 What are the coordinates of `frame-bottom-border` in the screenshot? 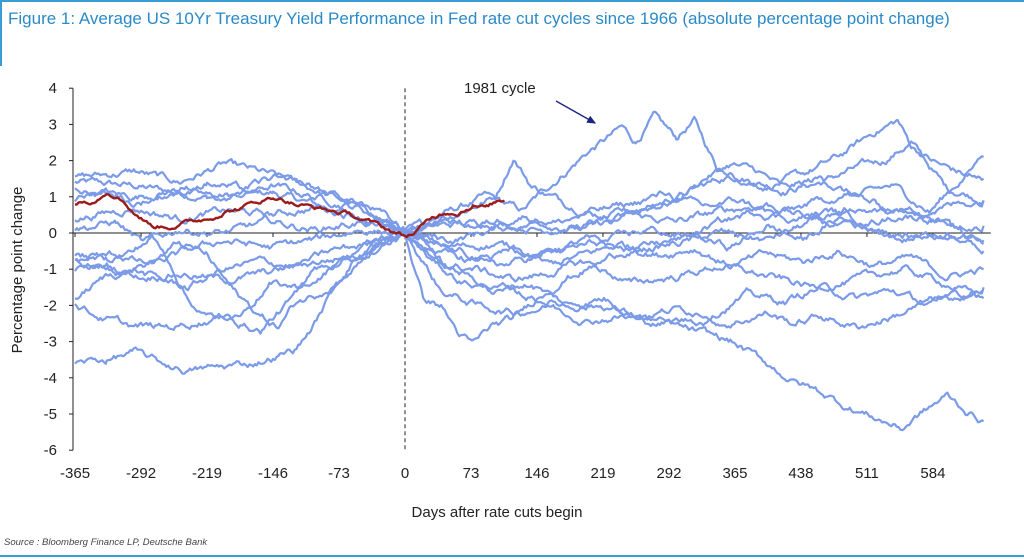 It's located at (512, 556).